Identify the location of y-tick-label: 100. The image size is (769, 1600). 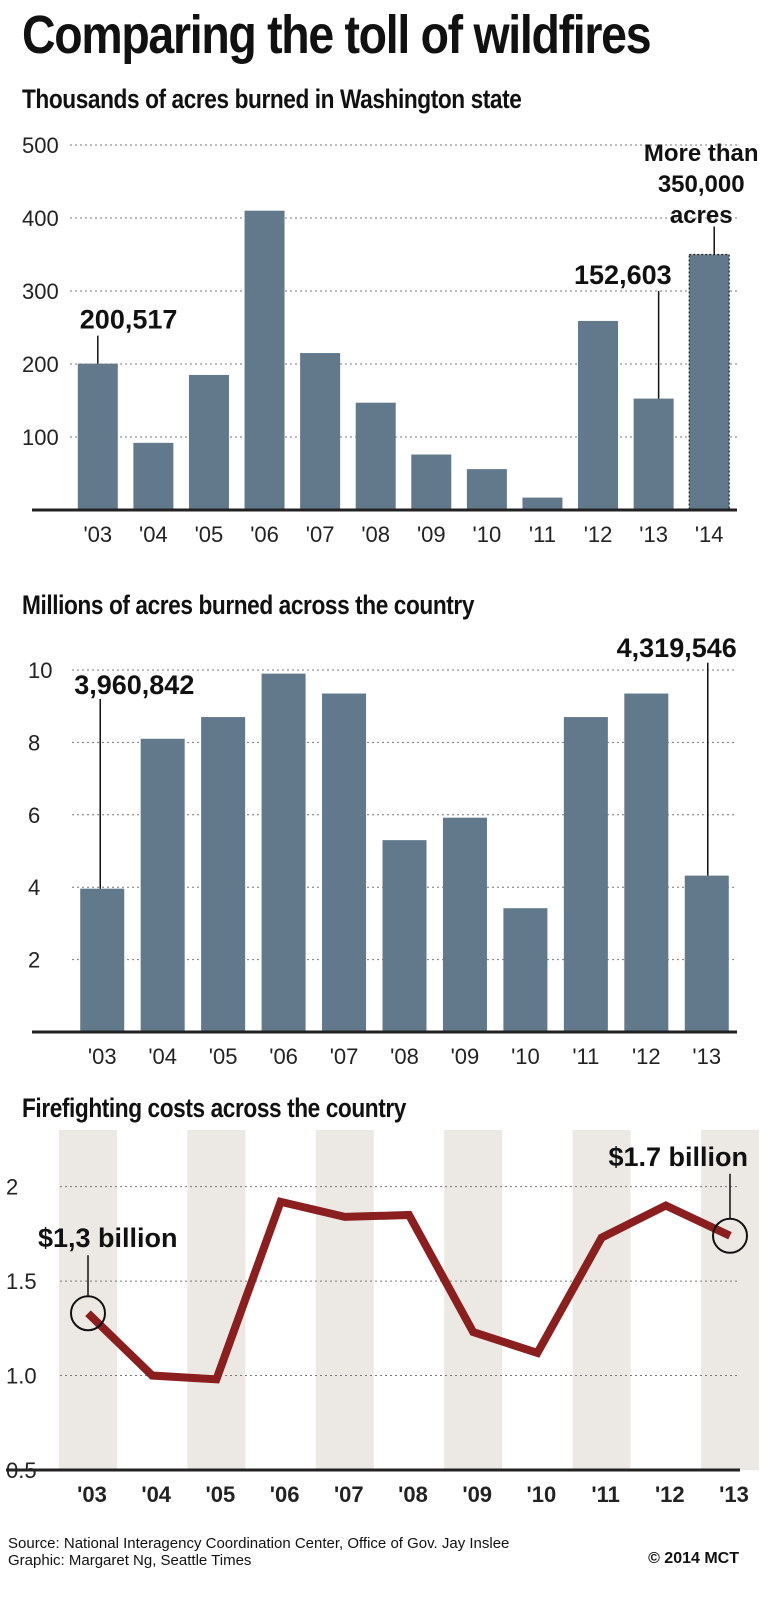
(40, 437).